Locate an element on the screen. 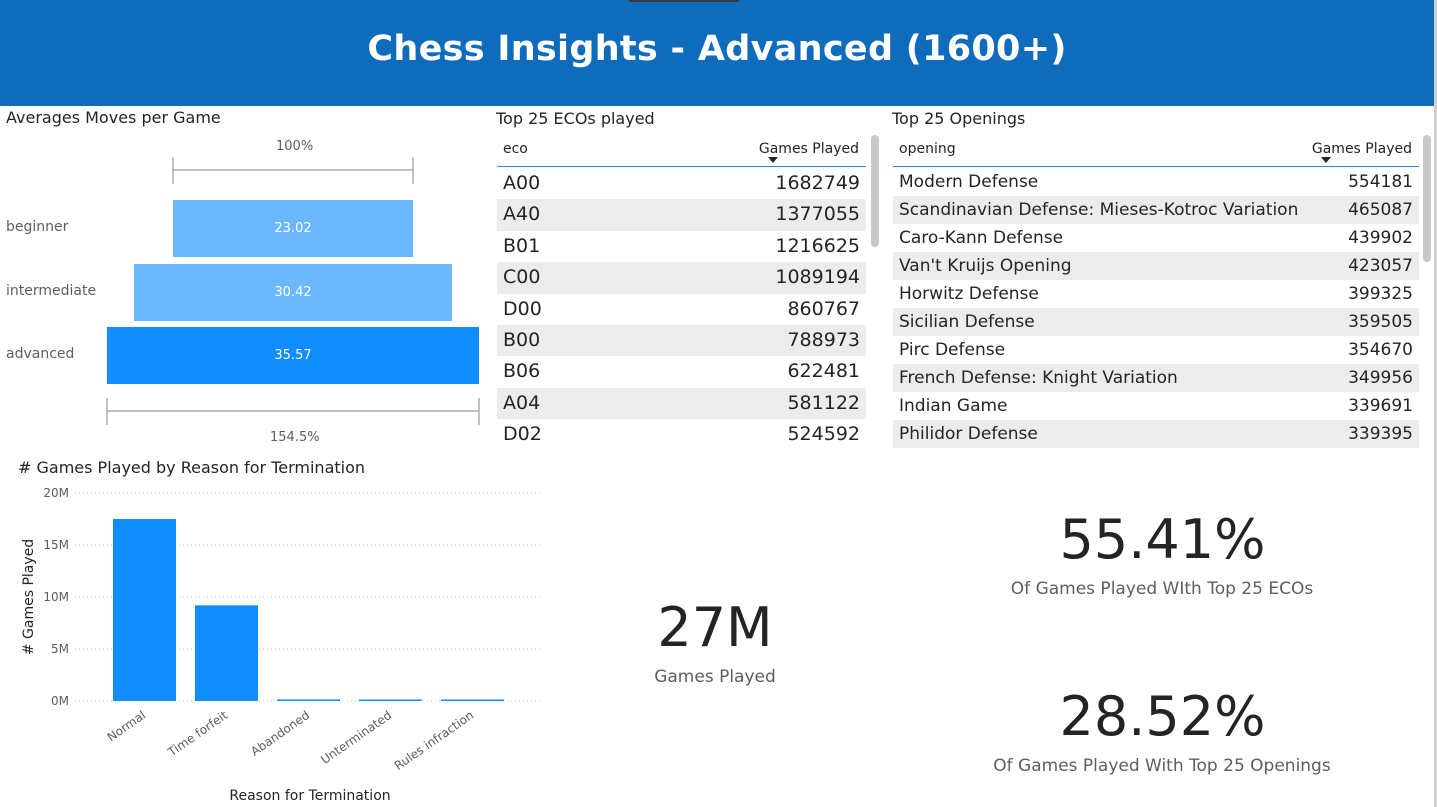  openings-table-scrollbar is located at coordinates (1427, 198).